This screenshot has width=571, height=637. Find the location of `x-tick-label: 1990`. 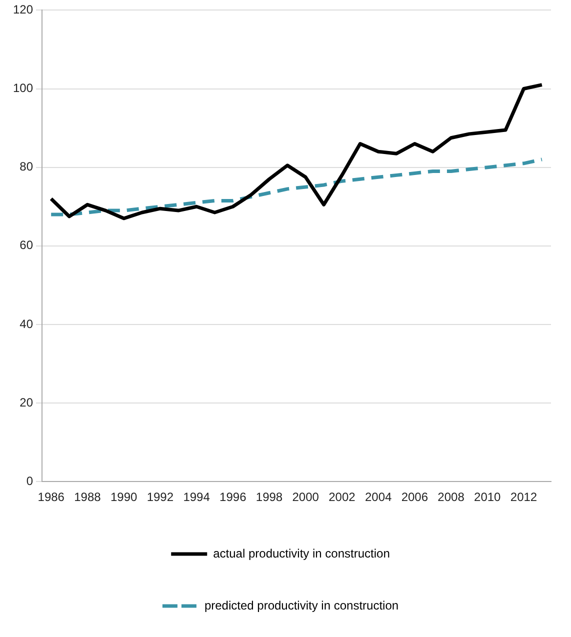

x-tick-label: 1990 is located at coordinates (124, 497).